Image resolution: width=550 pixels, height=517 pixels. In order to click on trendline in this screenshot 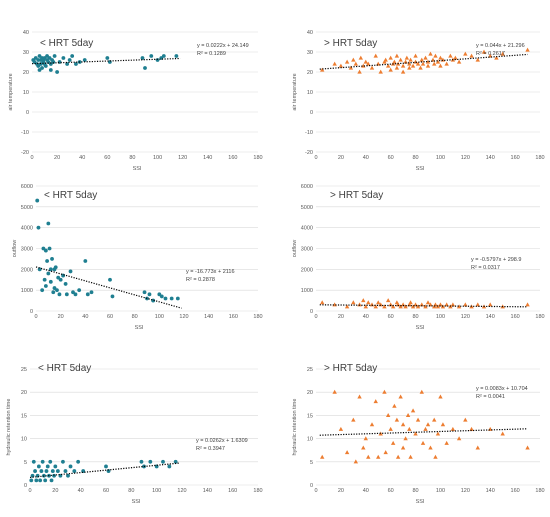, I will do `click(423, 61)`.